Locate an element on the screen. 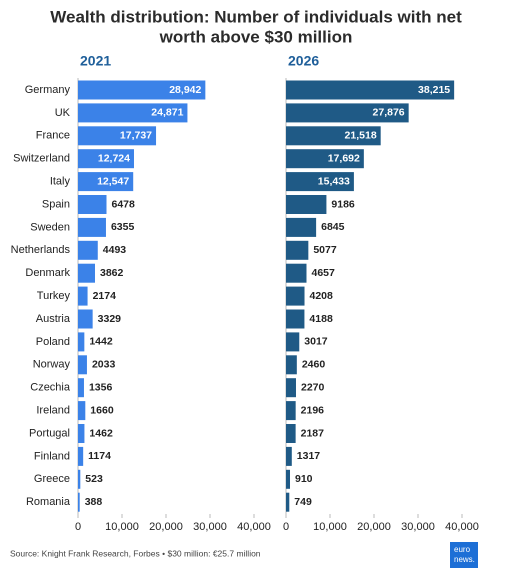  value-label: 910 is located at coordinates (304, 479).